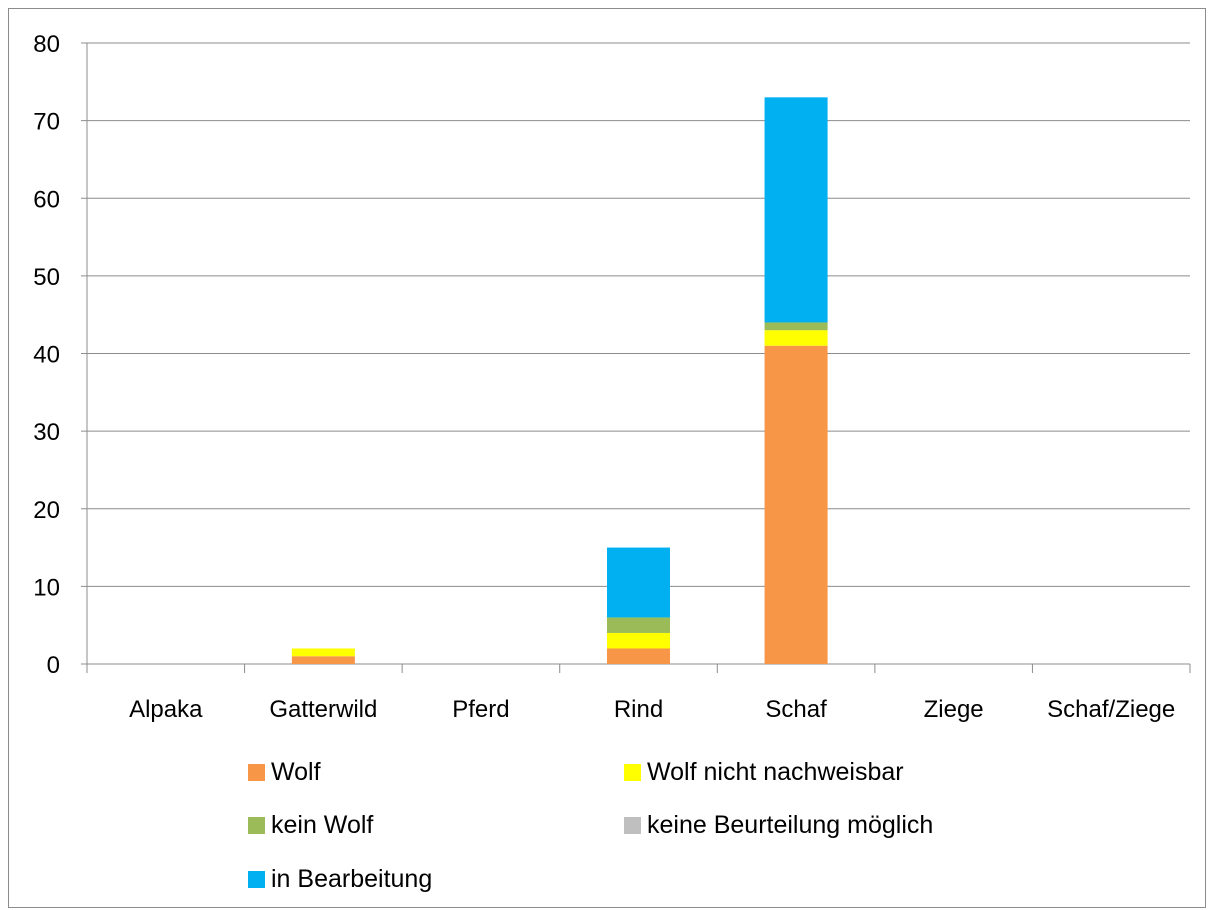  Describe the element at coordinates (1111, 709) in the screenshot. I see `x-tick-label-schaf-ziege: Schaf/Ziege` at that location.